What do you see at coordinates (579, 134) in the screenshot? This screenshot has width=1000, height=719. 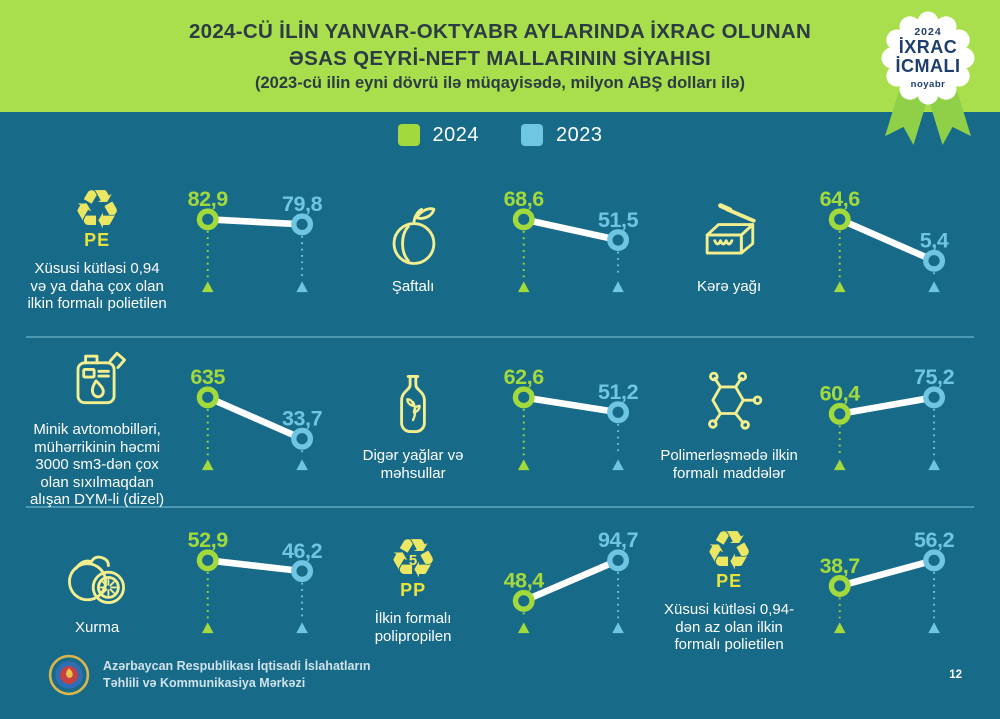 I see `legend-label-2023: 2023` at bounding box center [579, 134].